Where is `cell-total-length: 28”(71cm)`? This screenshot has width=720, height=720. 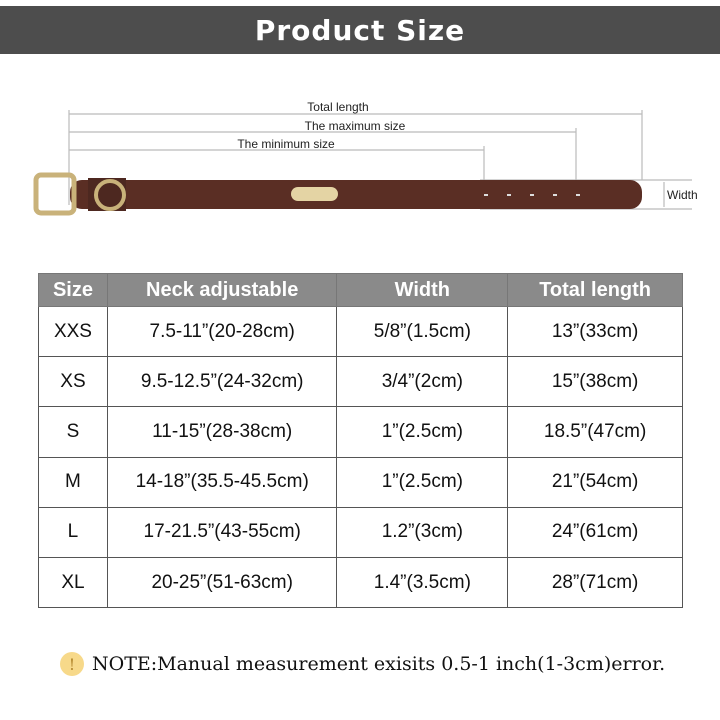 cell-total-length: 28”(71cm) is located at coordinates (595, 582).